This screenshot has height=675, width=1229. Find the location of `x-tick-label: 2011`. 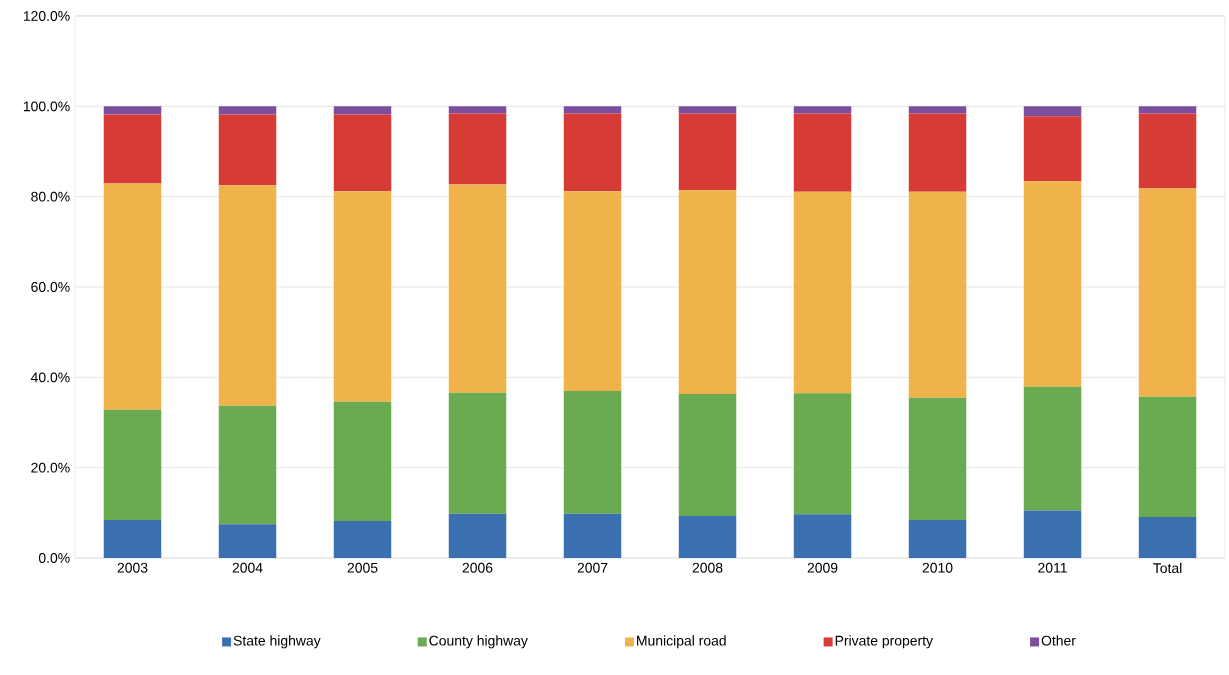

x-tick-label: 2011 is located at coordinates (1052, 567).